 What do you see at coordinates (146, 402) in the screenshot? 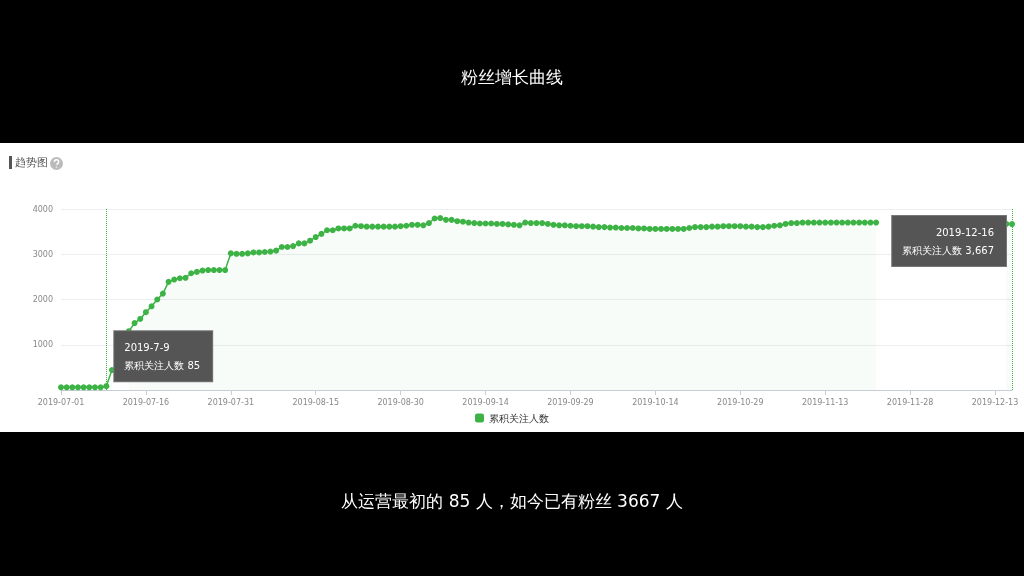
I see `x-tick-label: 2019-07-16` at bounding box center [146, 402].